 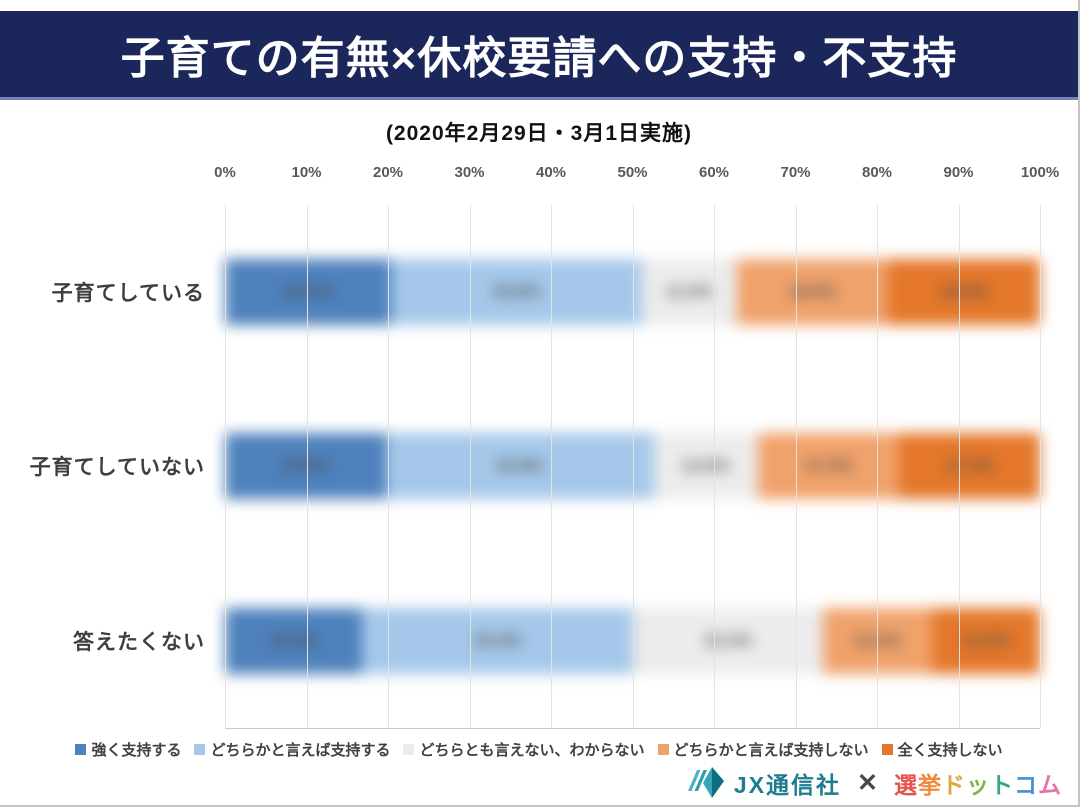 I want to click on legend-item: どちらかと言えば支持しない, so click(x=763, y=749).